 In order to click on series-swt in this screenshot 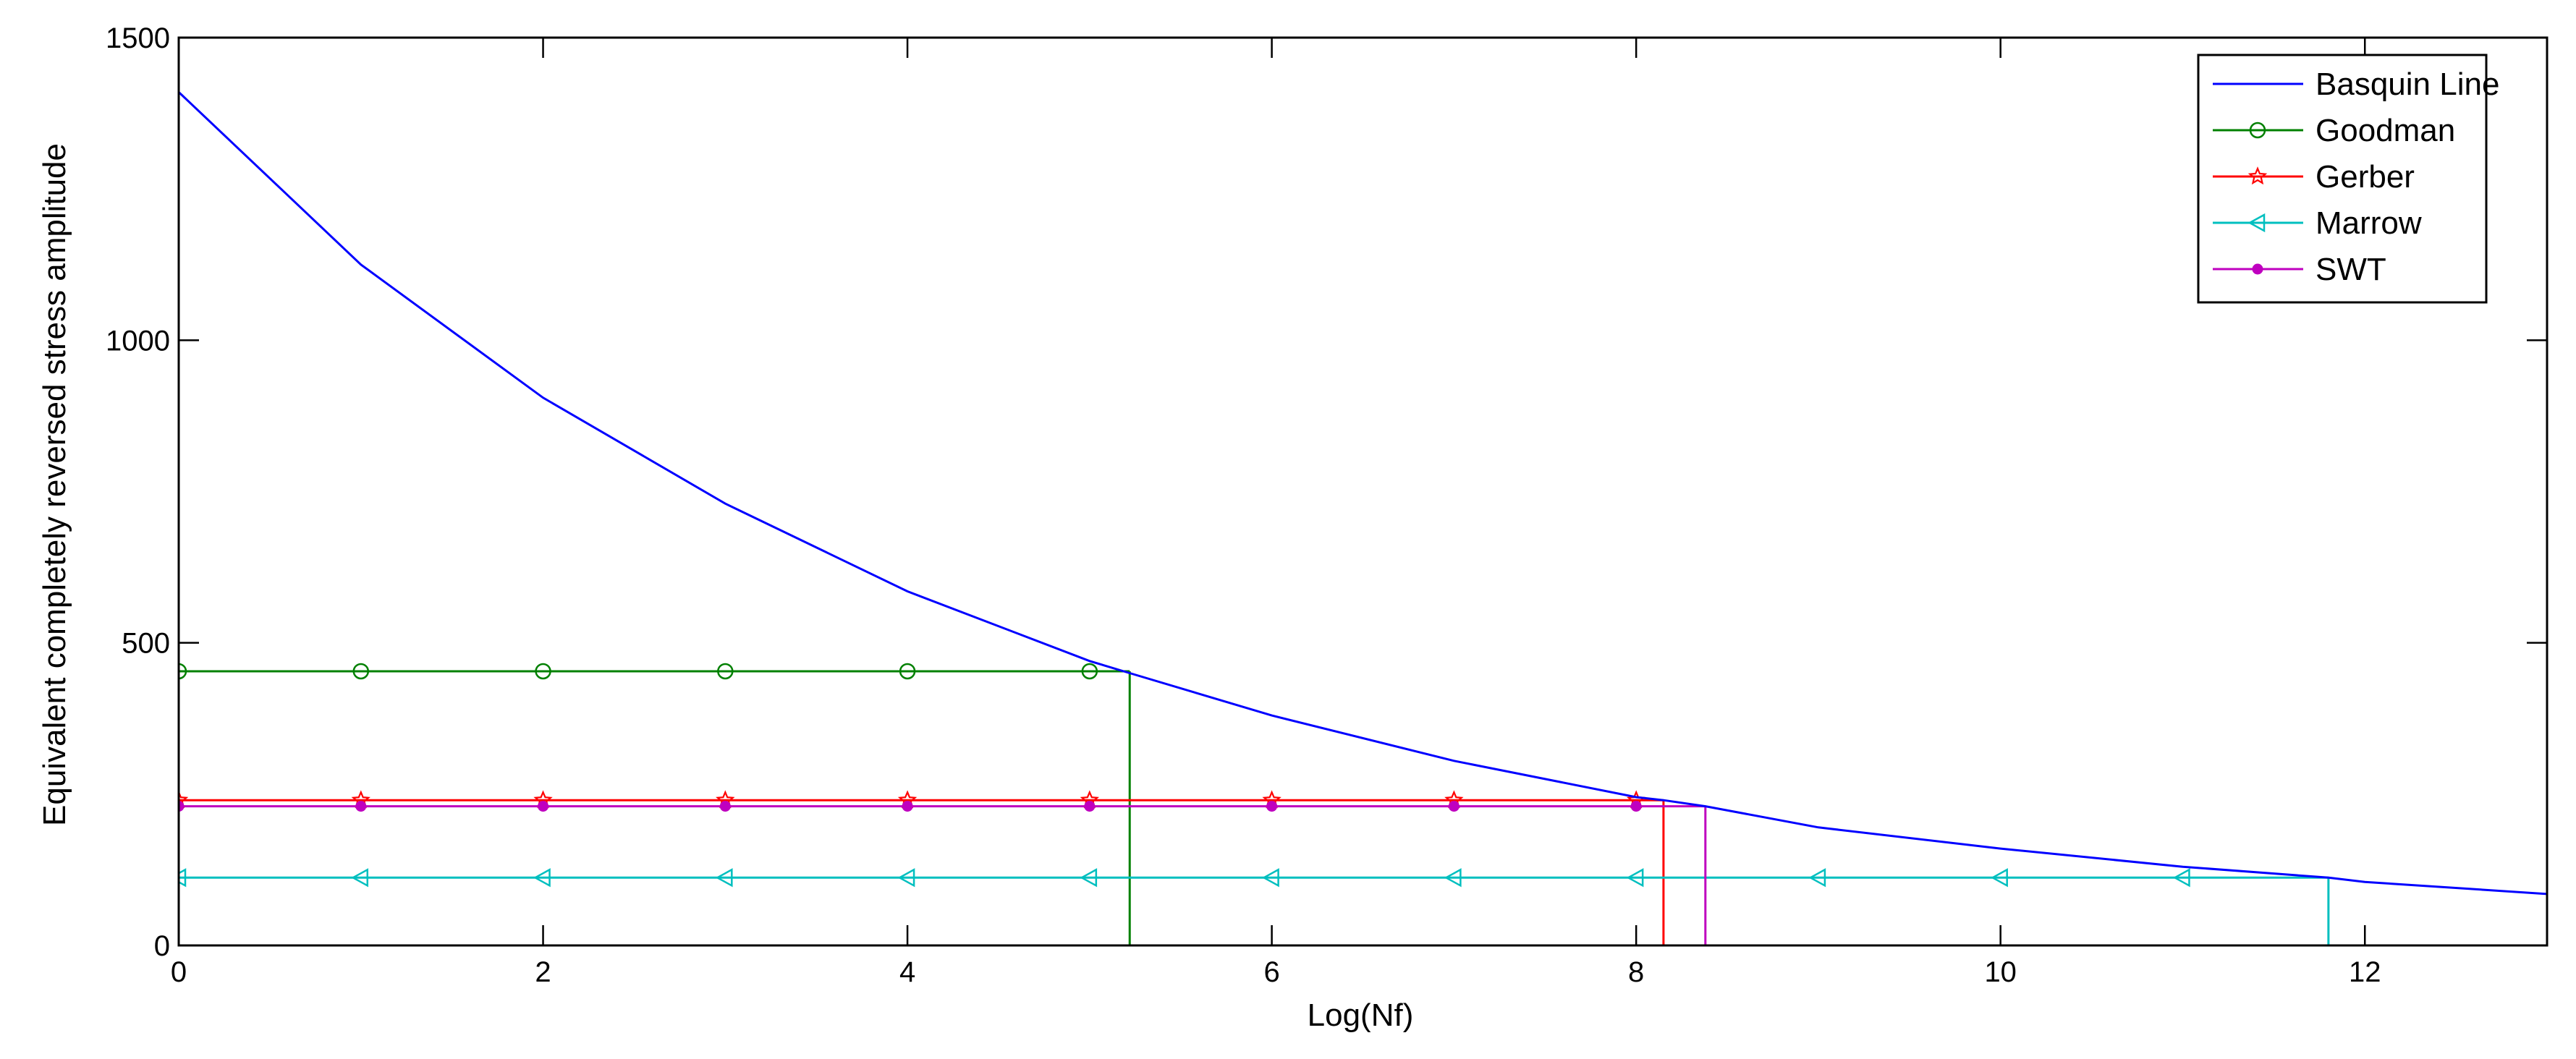, I will do `click(943, 873)`.